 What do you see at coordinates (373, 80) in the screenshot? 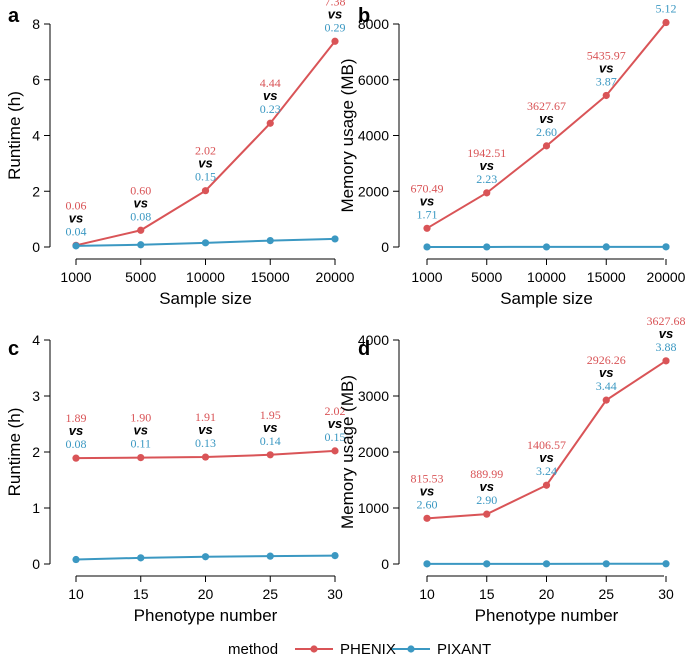
I see `y-tick-label: 6000` at bounding box center [373, 80].